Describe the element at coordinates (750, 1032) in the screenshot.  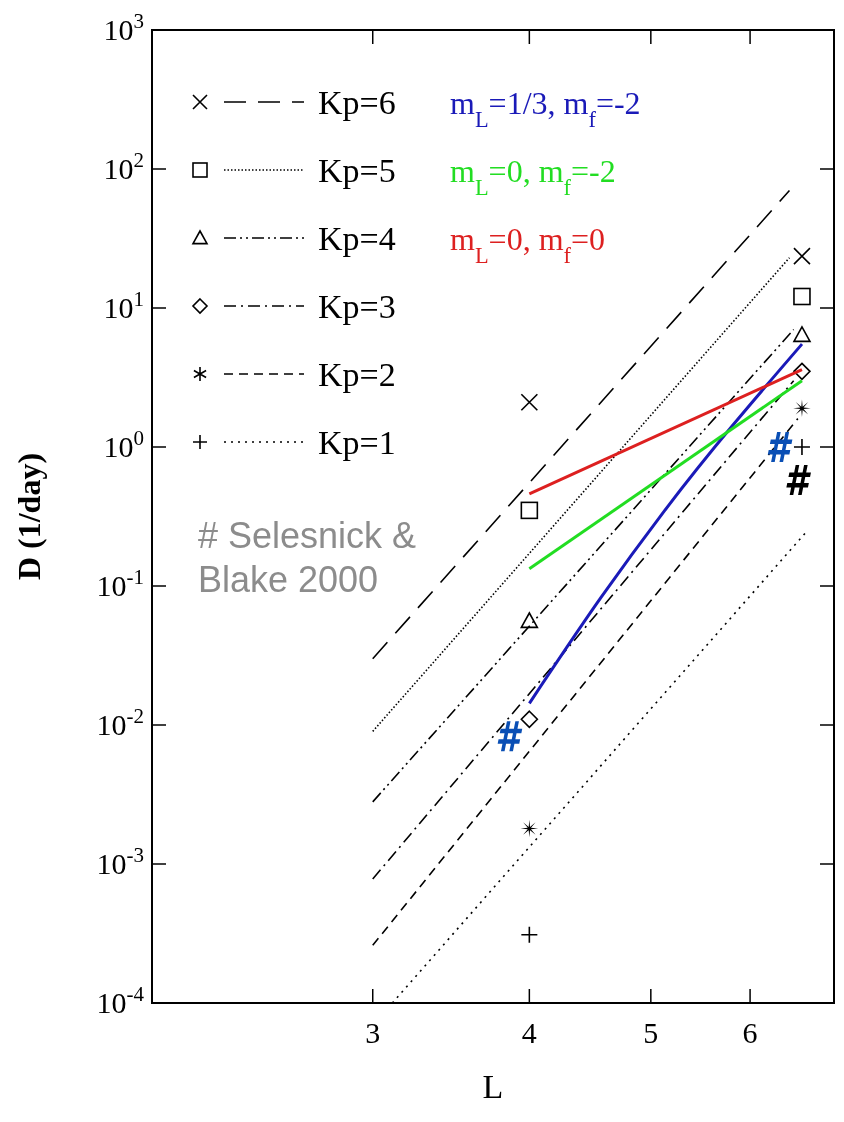
I see `x-tick-label: 6` at that location.